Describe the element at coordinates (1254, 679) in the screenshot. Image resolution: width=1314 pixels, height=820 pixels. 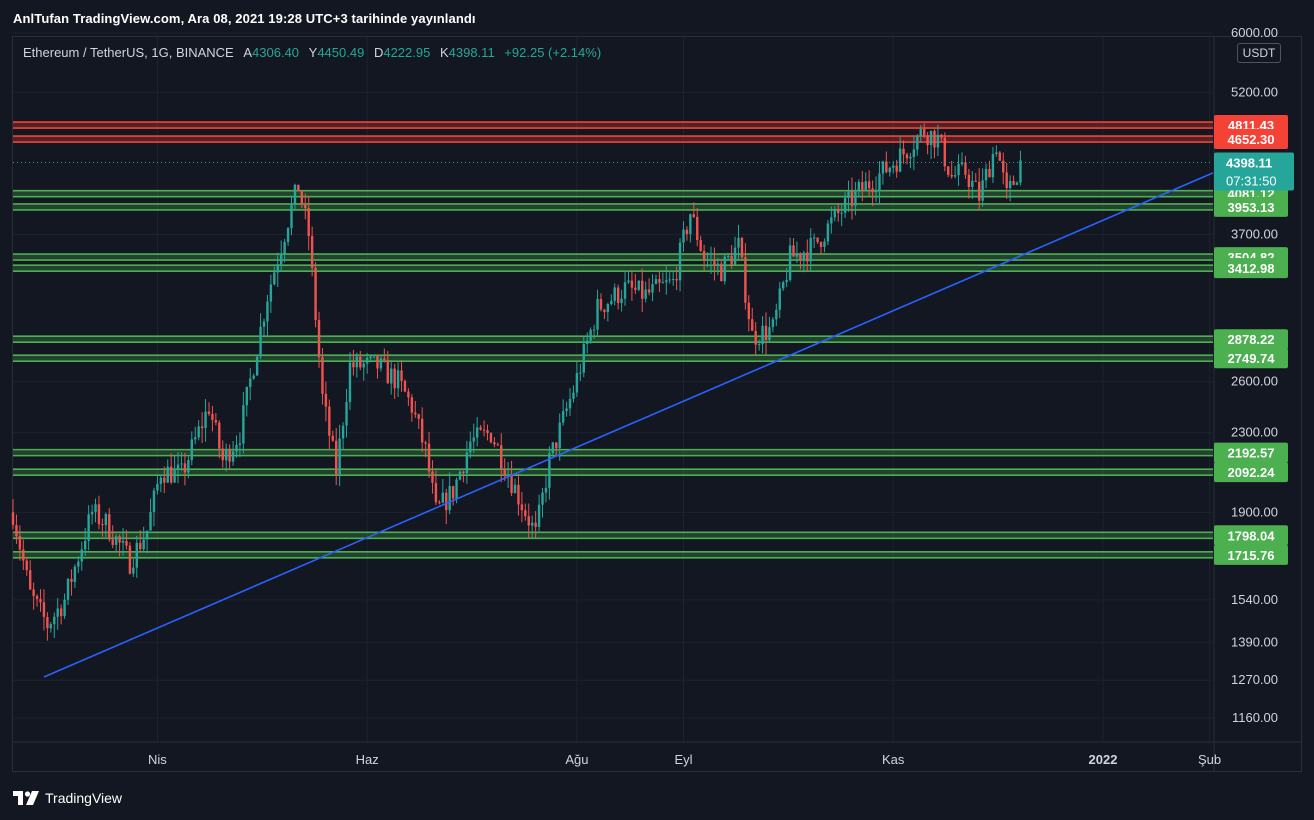
I see `price-tick-label: 1270.00` at that location.